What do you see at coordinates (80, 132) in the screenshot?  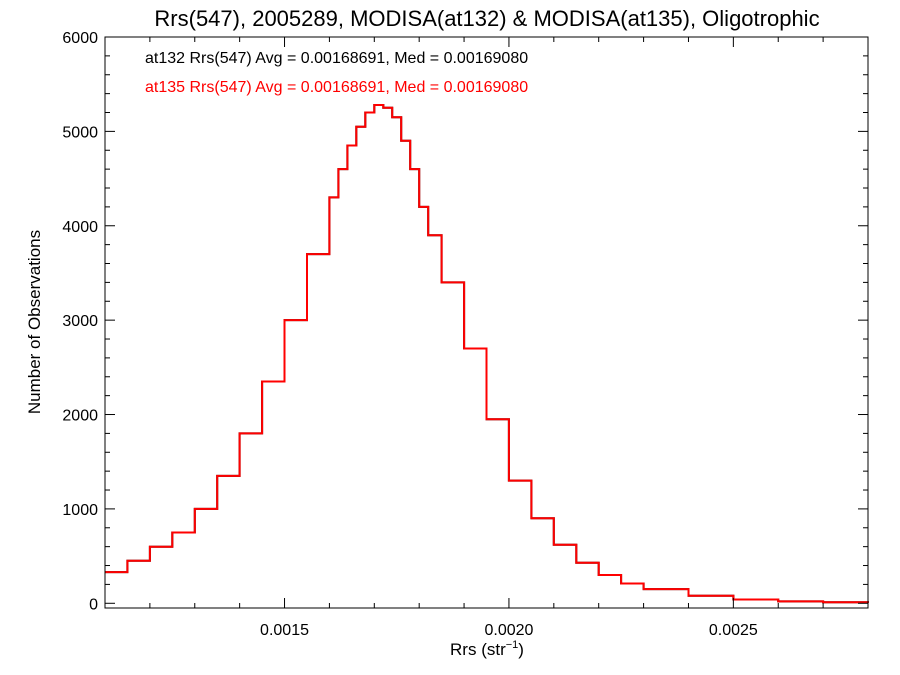 I see `y-tick-label-5: 5000` at bounding box center [80, 132].